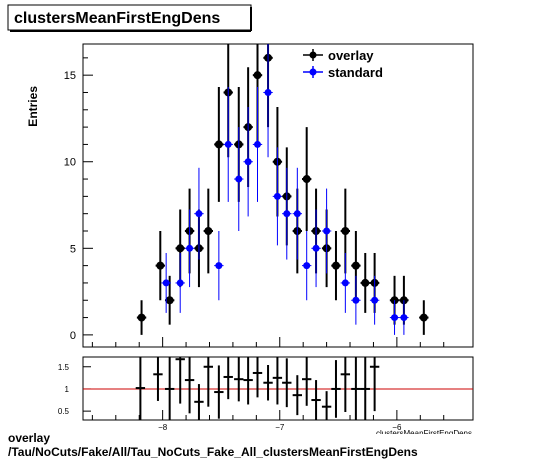 This screenshot has width=546, height=462. I want to click on y-tick-label: 5, so click(73, 249).